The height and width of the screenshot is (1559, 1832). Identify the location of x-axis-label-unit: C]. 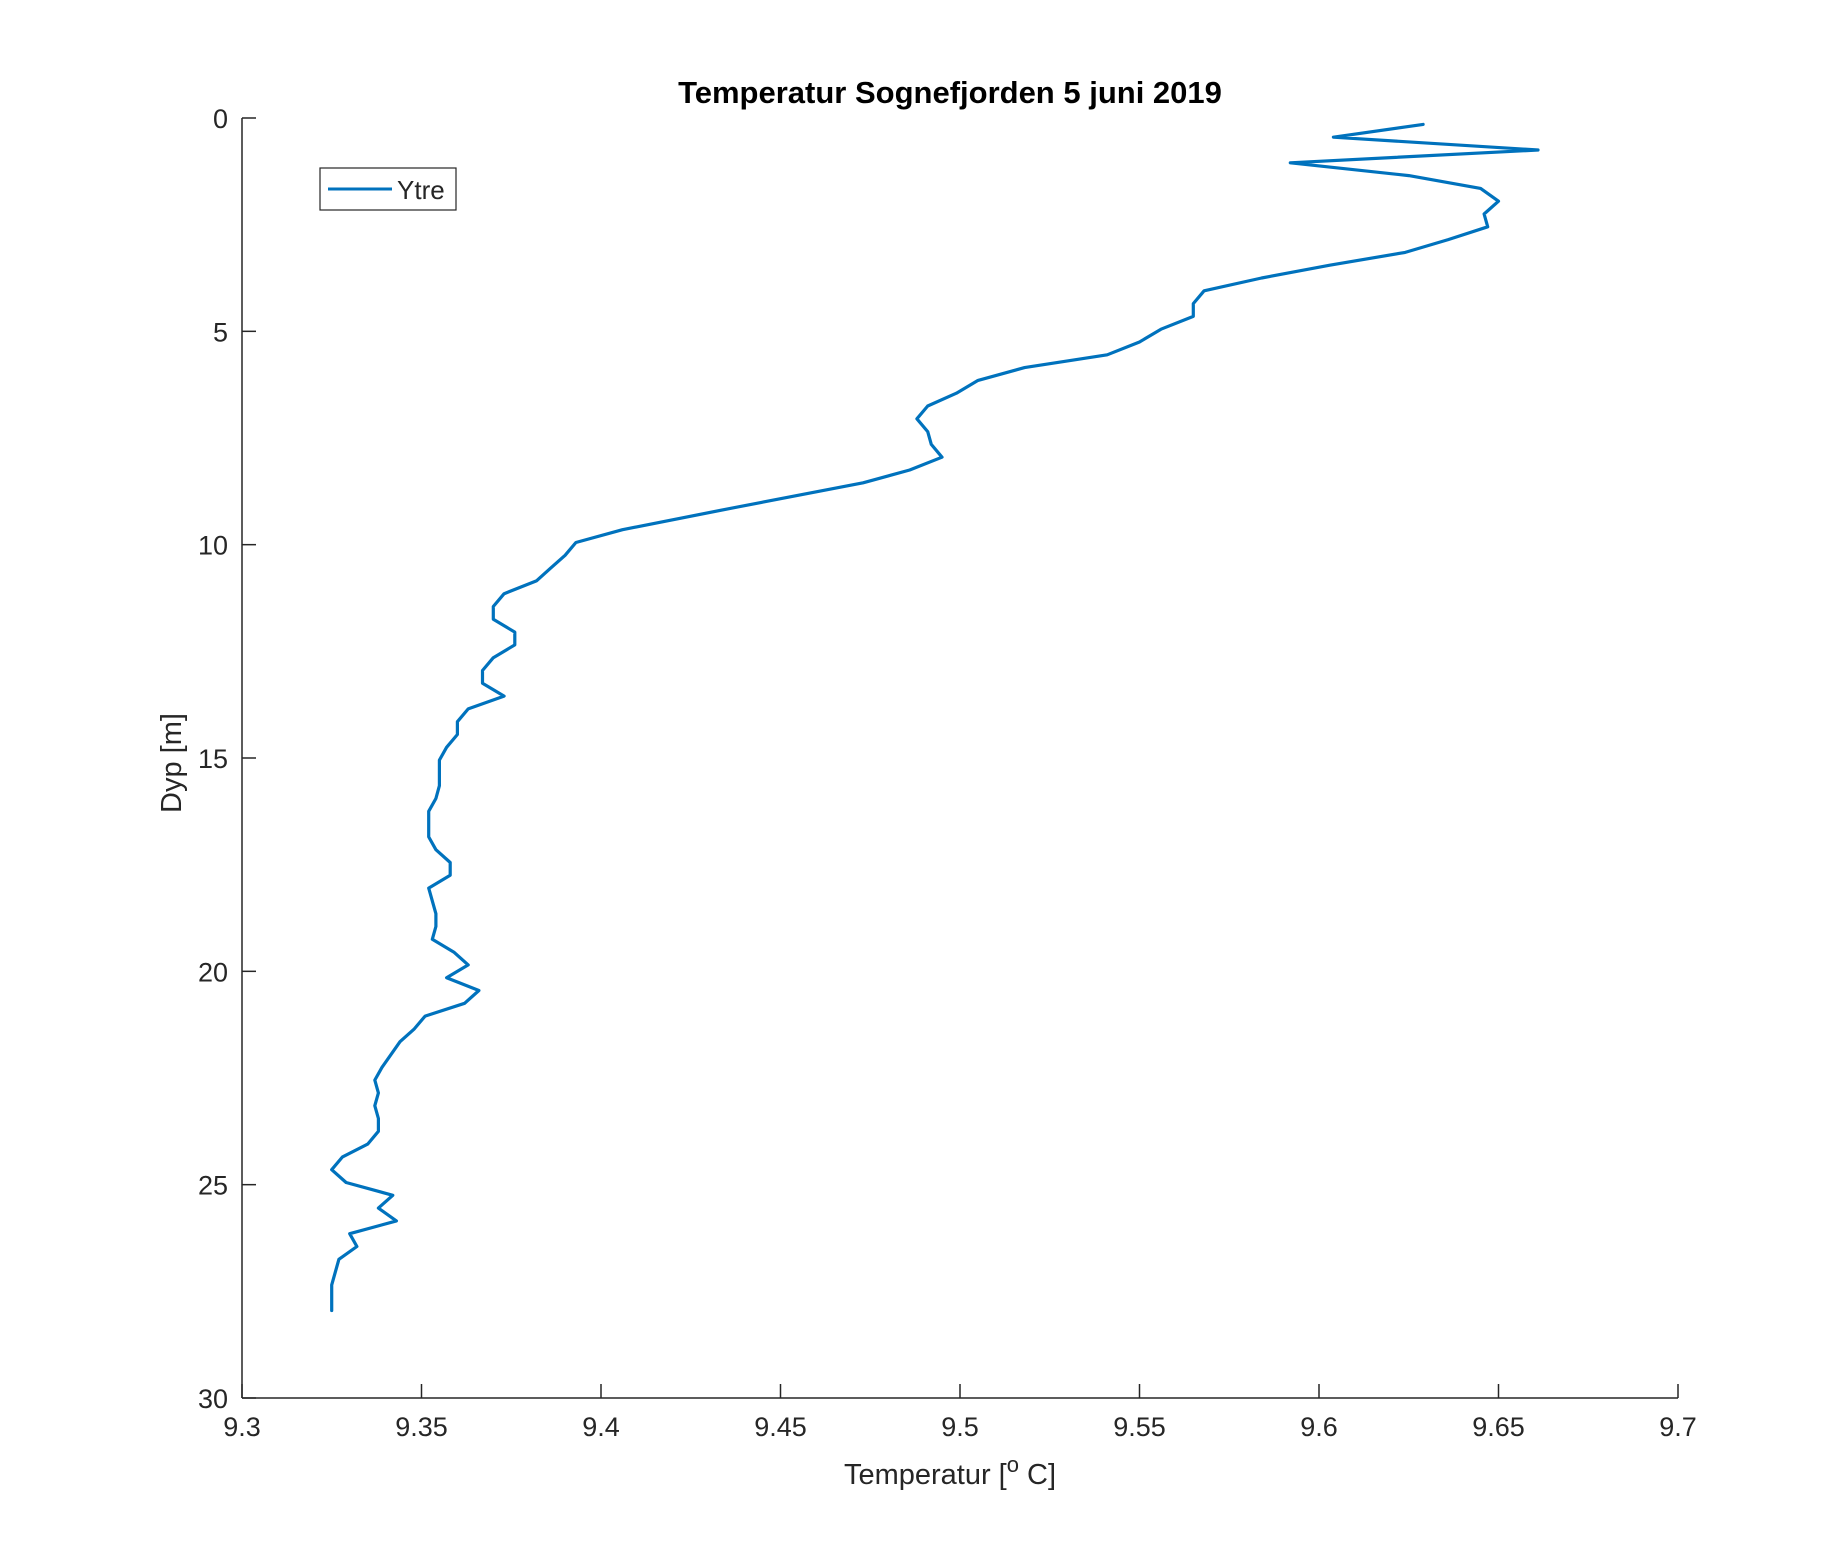
(1037, 1475).